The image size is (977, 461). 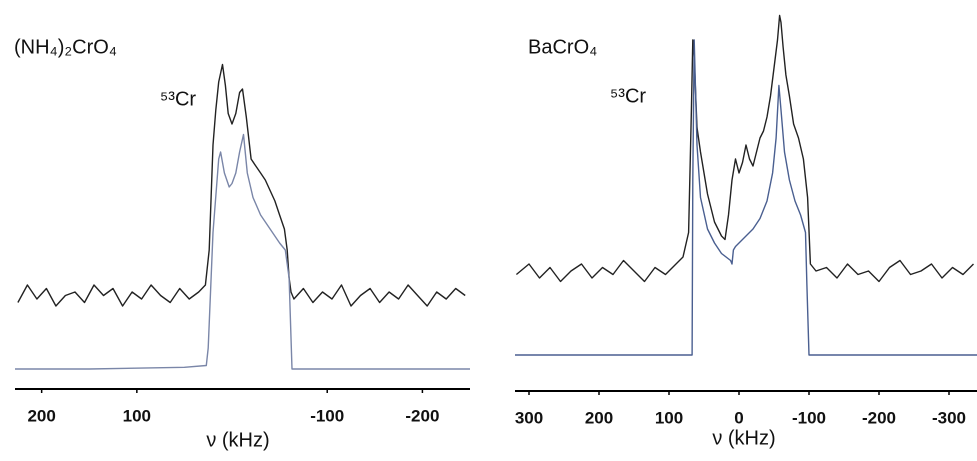 I want to click on x-tick-label: -300, so click(x=949, y=417).